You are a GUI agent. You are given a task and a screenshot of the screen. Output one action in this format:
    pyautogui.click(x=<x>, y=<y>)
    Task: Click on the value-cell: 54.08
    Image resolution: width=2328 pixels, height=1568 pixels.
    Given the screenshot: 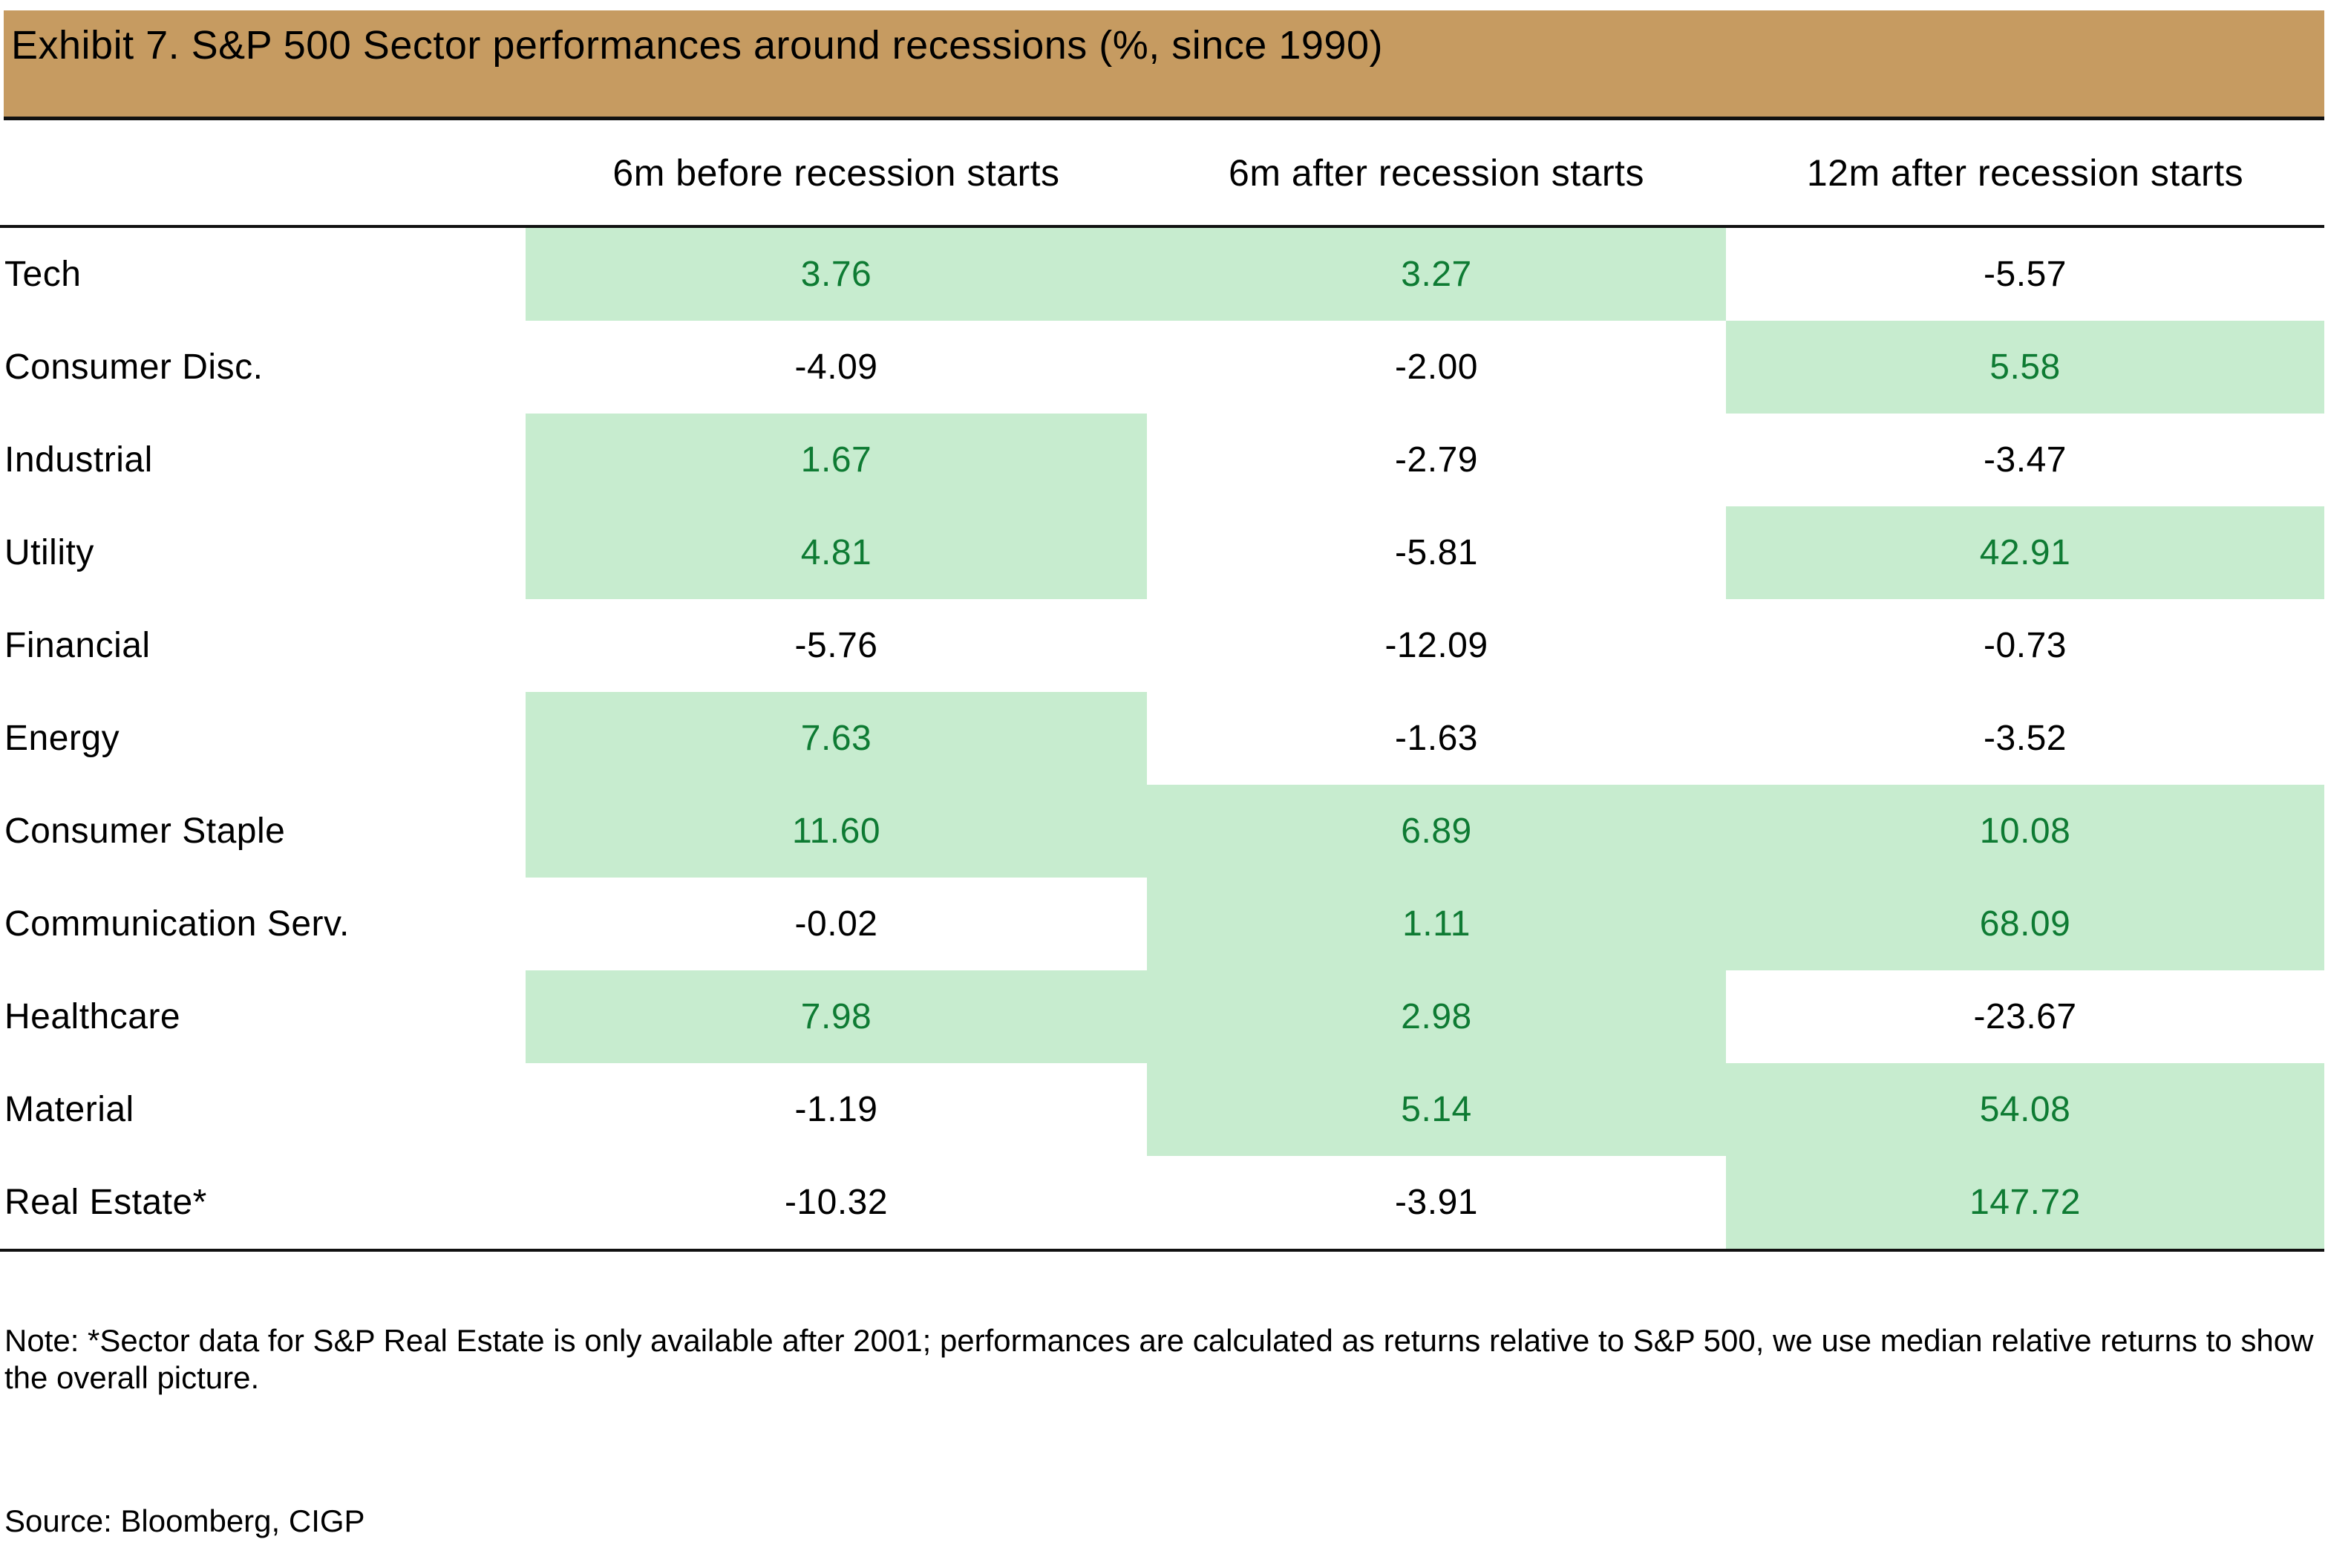 What is the action you would take?
    pyautogui.click(x=2025, y=1109)
    